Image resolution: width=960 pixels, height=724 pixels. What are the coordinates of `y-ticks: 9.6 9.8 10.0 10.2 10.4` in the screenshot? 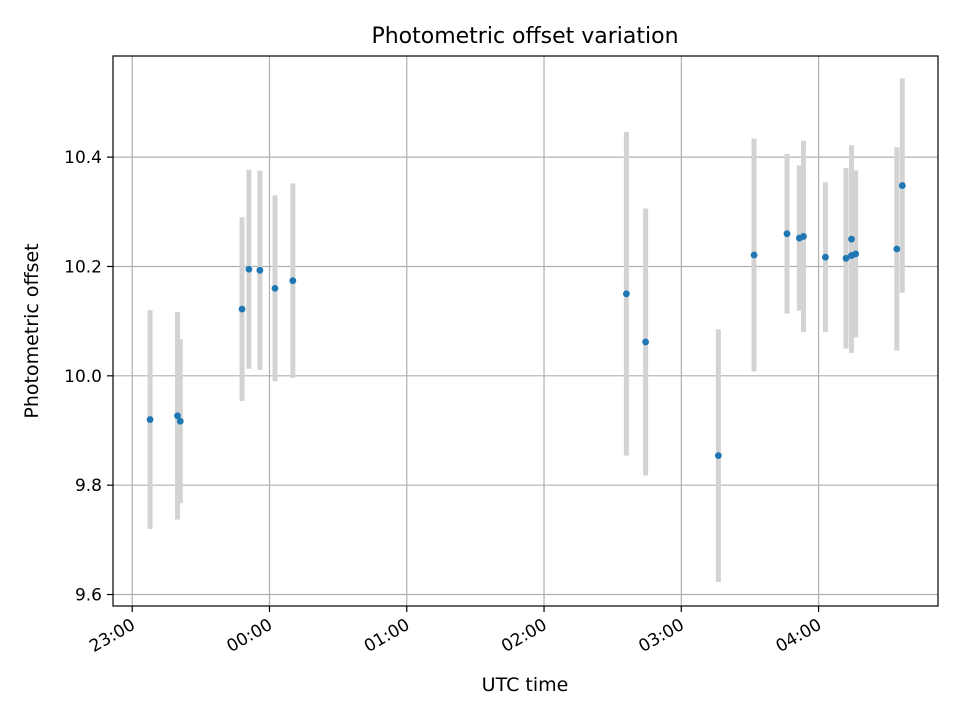 It's located at (88, 377).